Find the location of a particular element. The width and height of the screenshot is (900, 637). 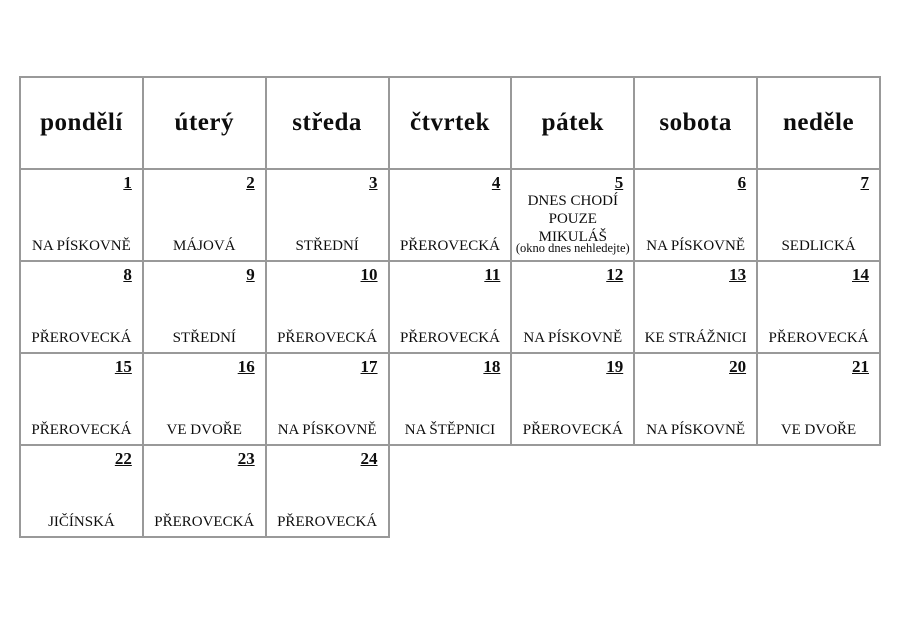

day-number: 12 is located at coordinates (615, 274).